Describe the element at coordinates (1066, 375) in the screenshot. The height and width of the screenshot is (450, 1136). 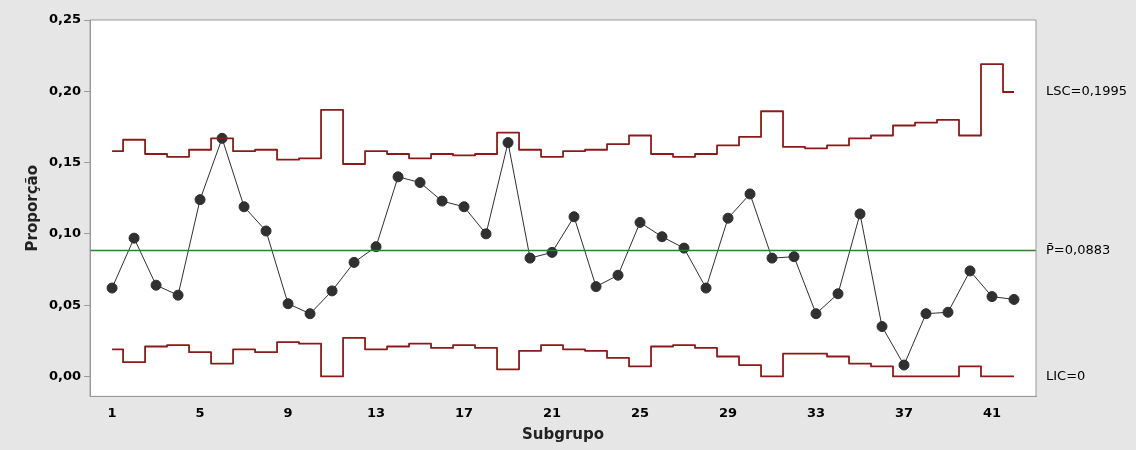
I see `annotation: LIC=0` at that location.